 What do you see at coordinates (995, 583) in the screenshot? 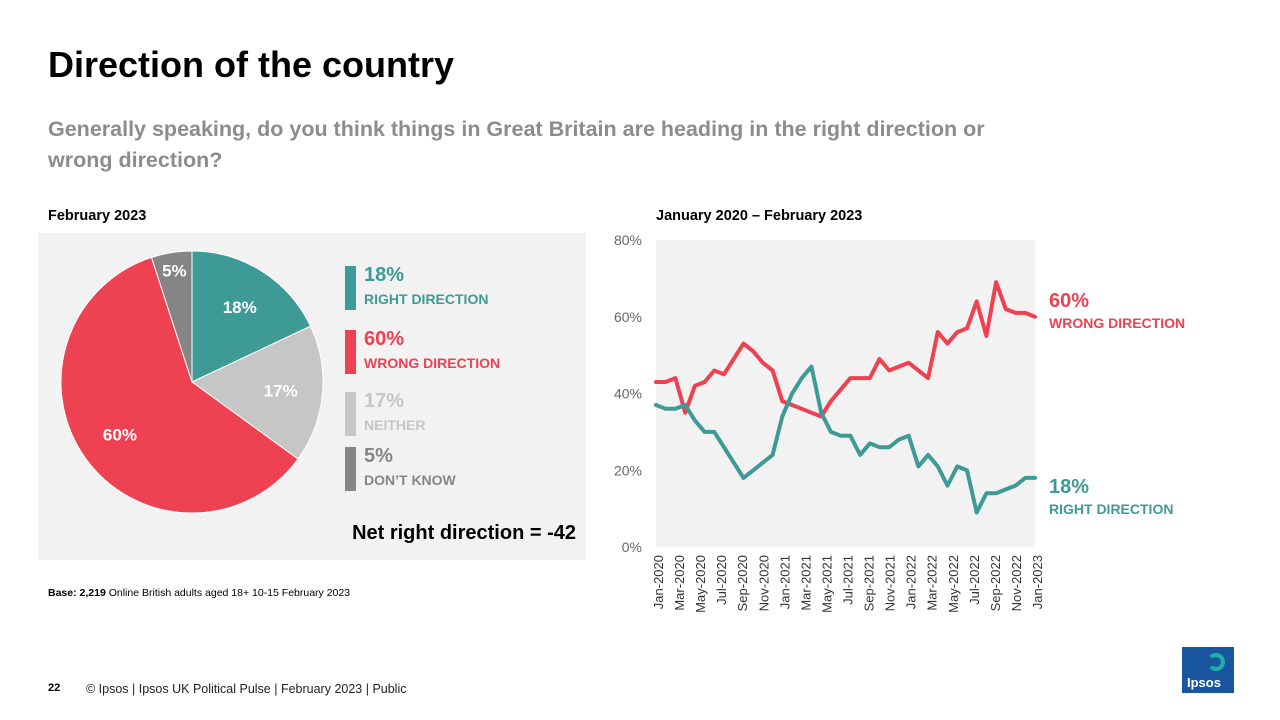
I see `x-tick-label: Sep-2022` at bounding box center [995, 583].